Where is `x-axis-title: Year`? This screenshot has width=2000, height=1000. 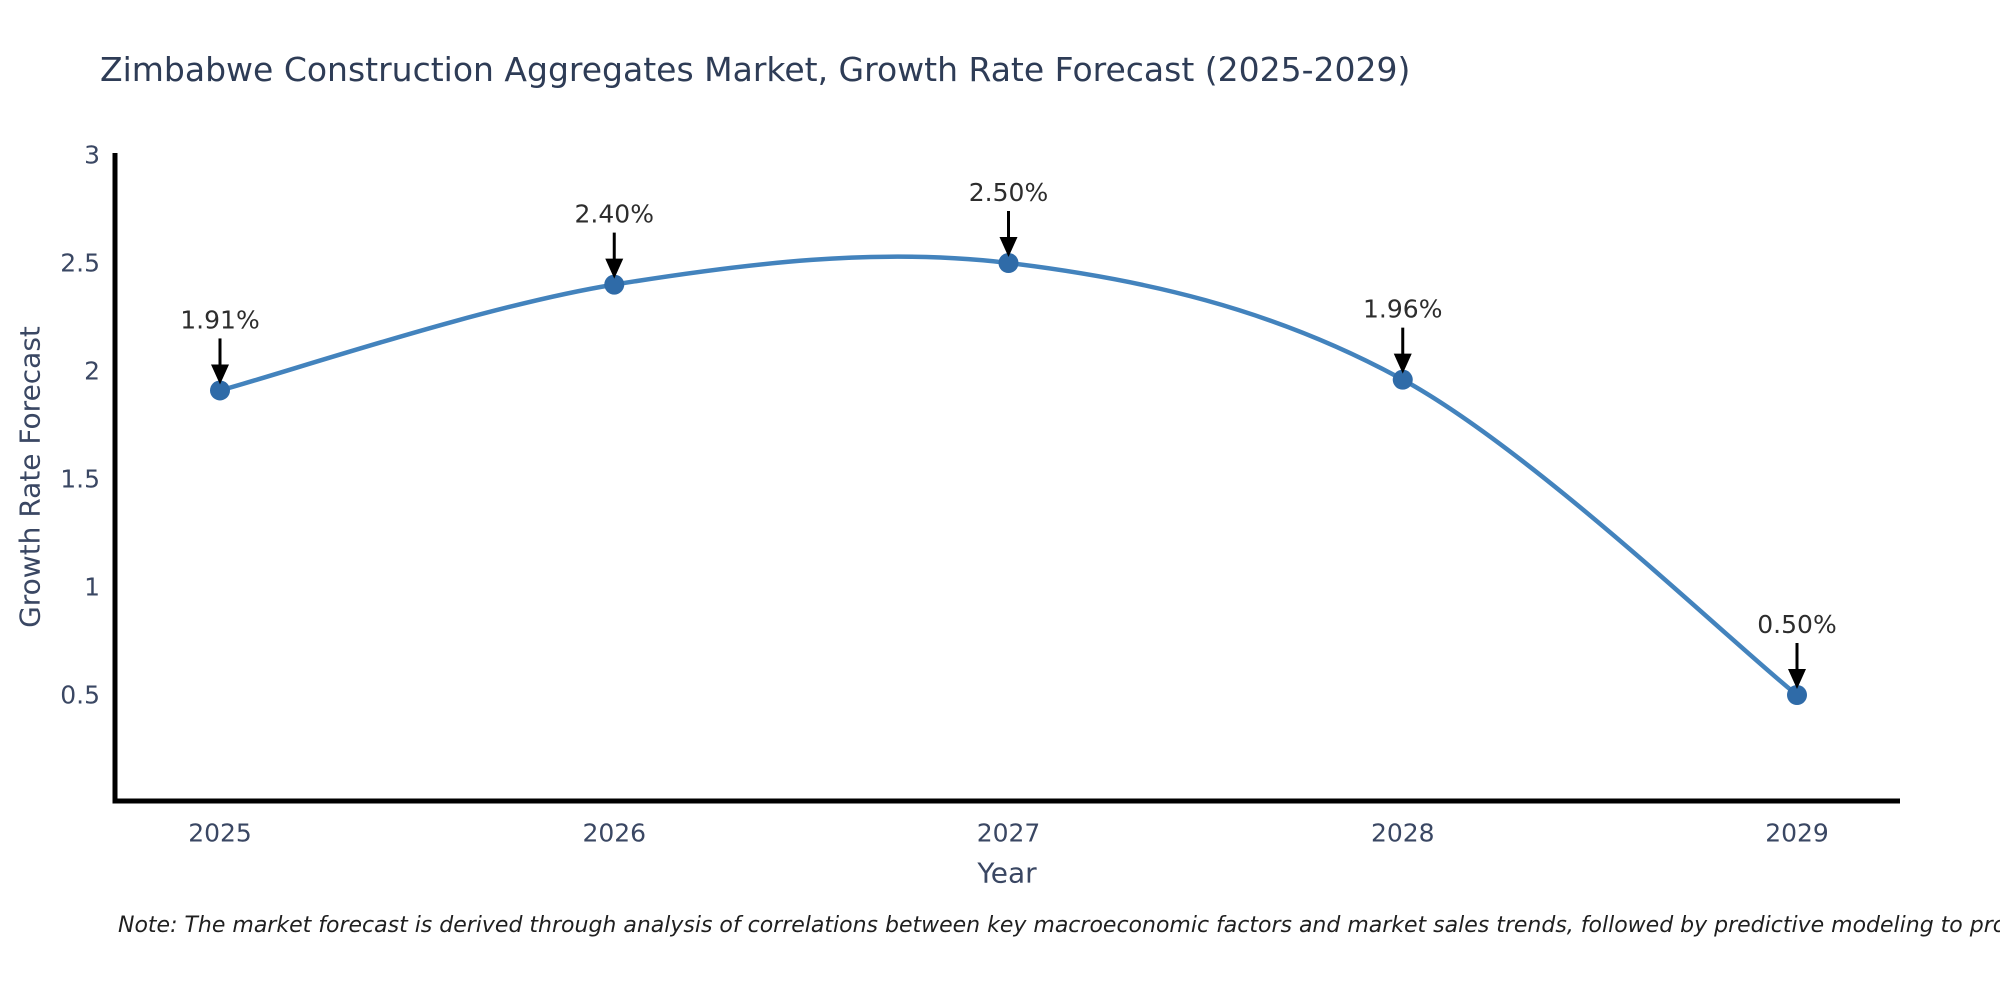 x-axis-title: Year is located at coordinates (1007, 873).